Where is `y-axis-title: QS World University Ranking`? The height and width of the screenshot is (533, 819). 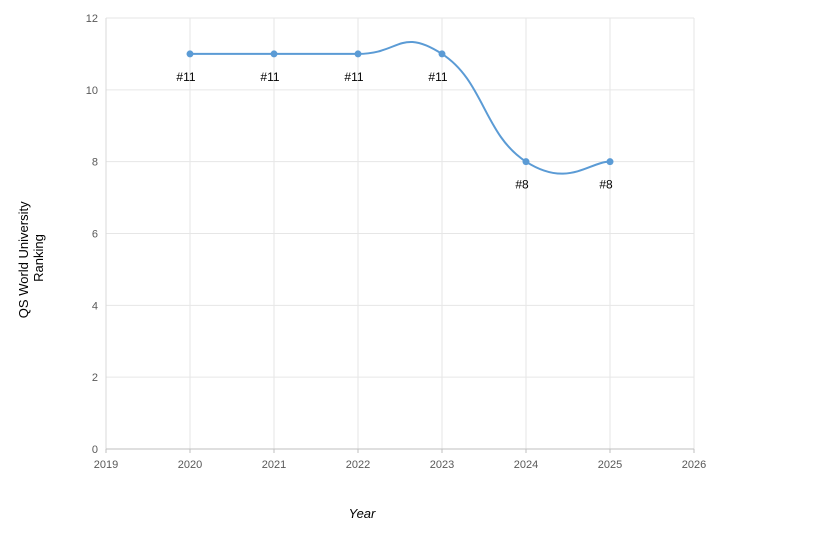 y-axis-title: QS World University Ranking is located at coordinates (31, 258).